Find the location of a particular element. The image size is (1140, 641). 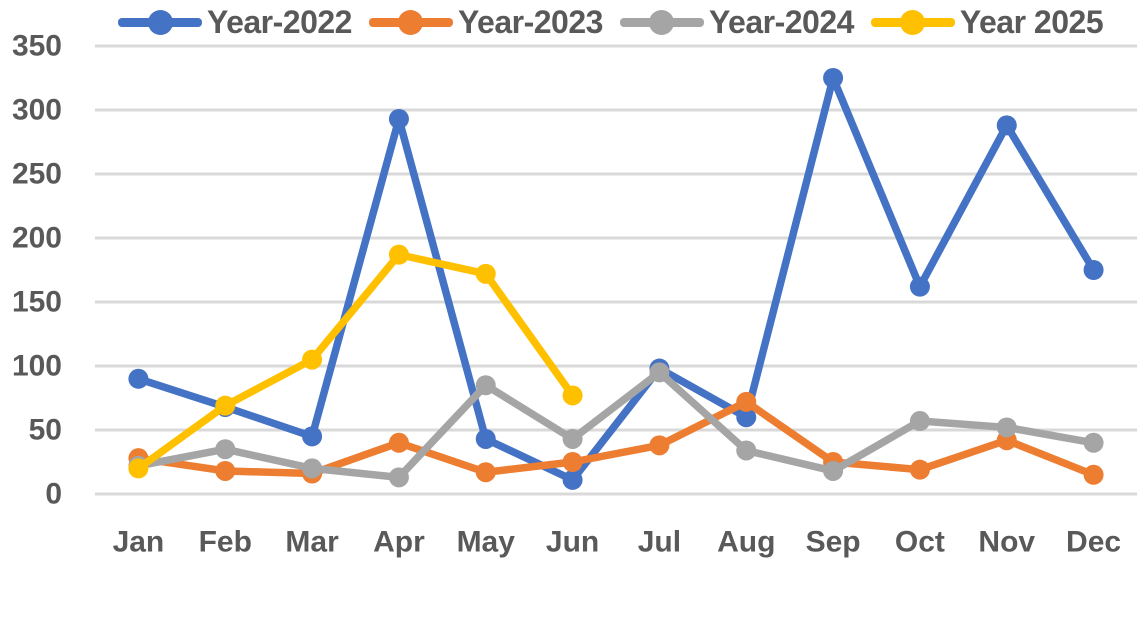

x-axis-label-jan: Jan is located at coordinates (139, 542).